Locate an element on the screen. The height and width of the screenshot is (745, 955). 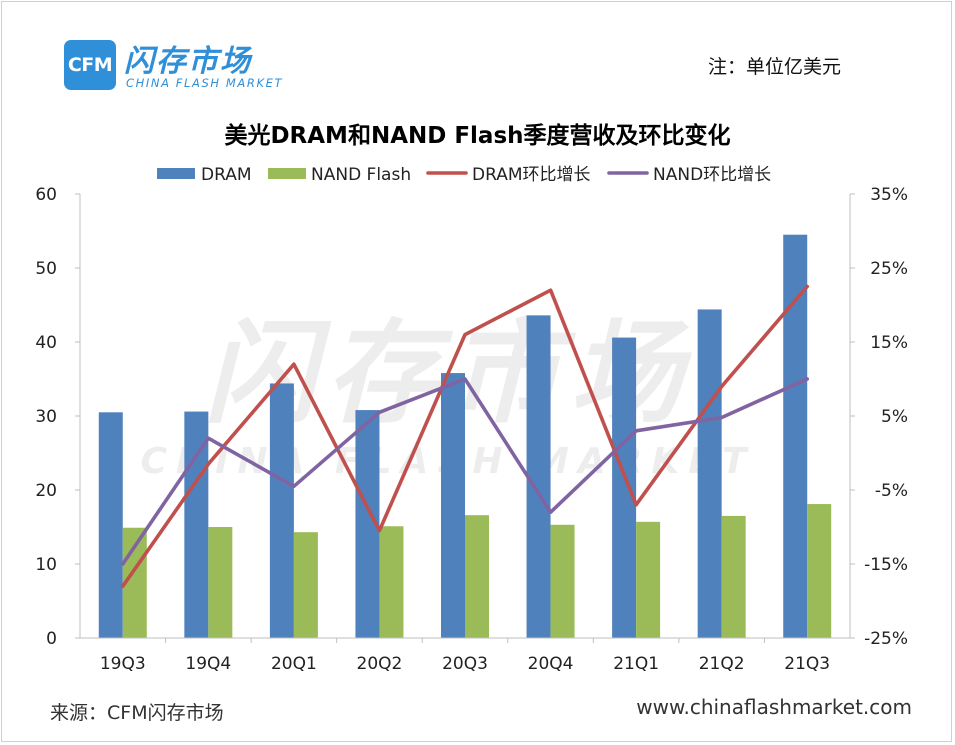
legend-label-0: DRAM is located at coordinates (226, 175).